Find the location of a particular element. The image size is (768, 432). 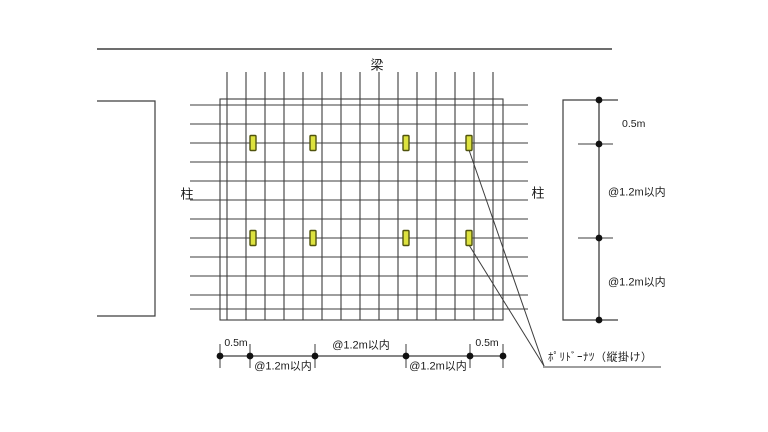

bottom-dim-label-05m-right: 0.5m is located at coordinates (487, 342).